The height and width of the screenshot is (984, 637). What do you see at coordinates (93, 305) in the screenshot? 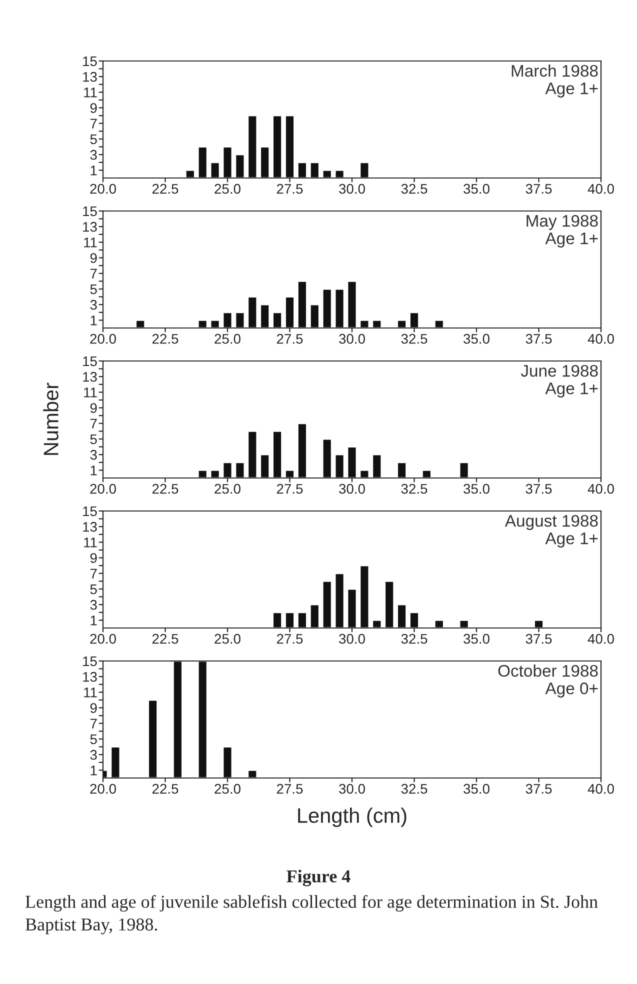
I see `y-tick-label: 3` at bounding box center [93, 305].